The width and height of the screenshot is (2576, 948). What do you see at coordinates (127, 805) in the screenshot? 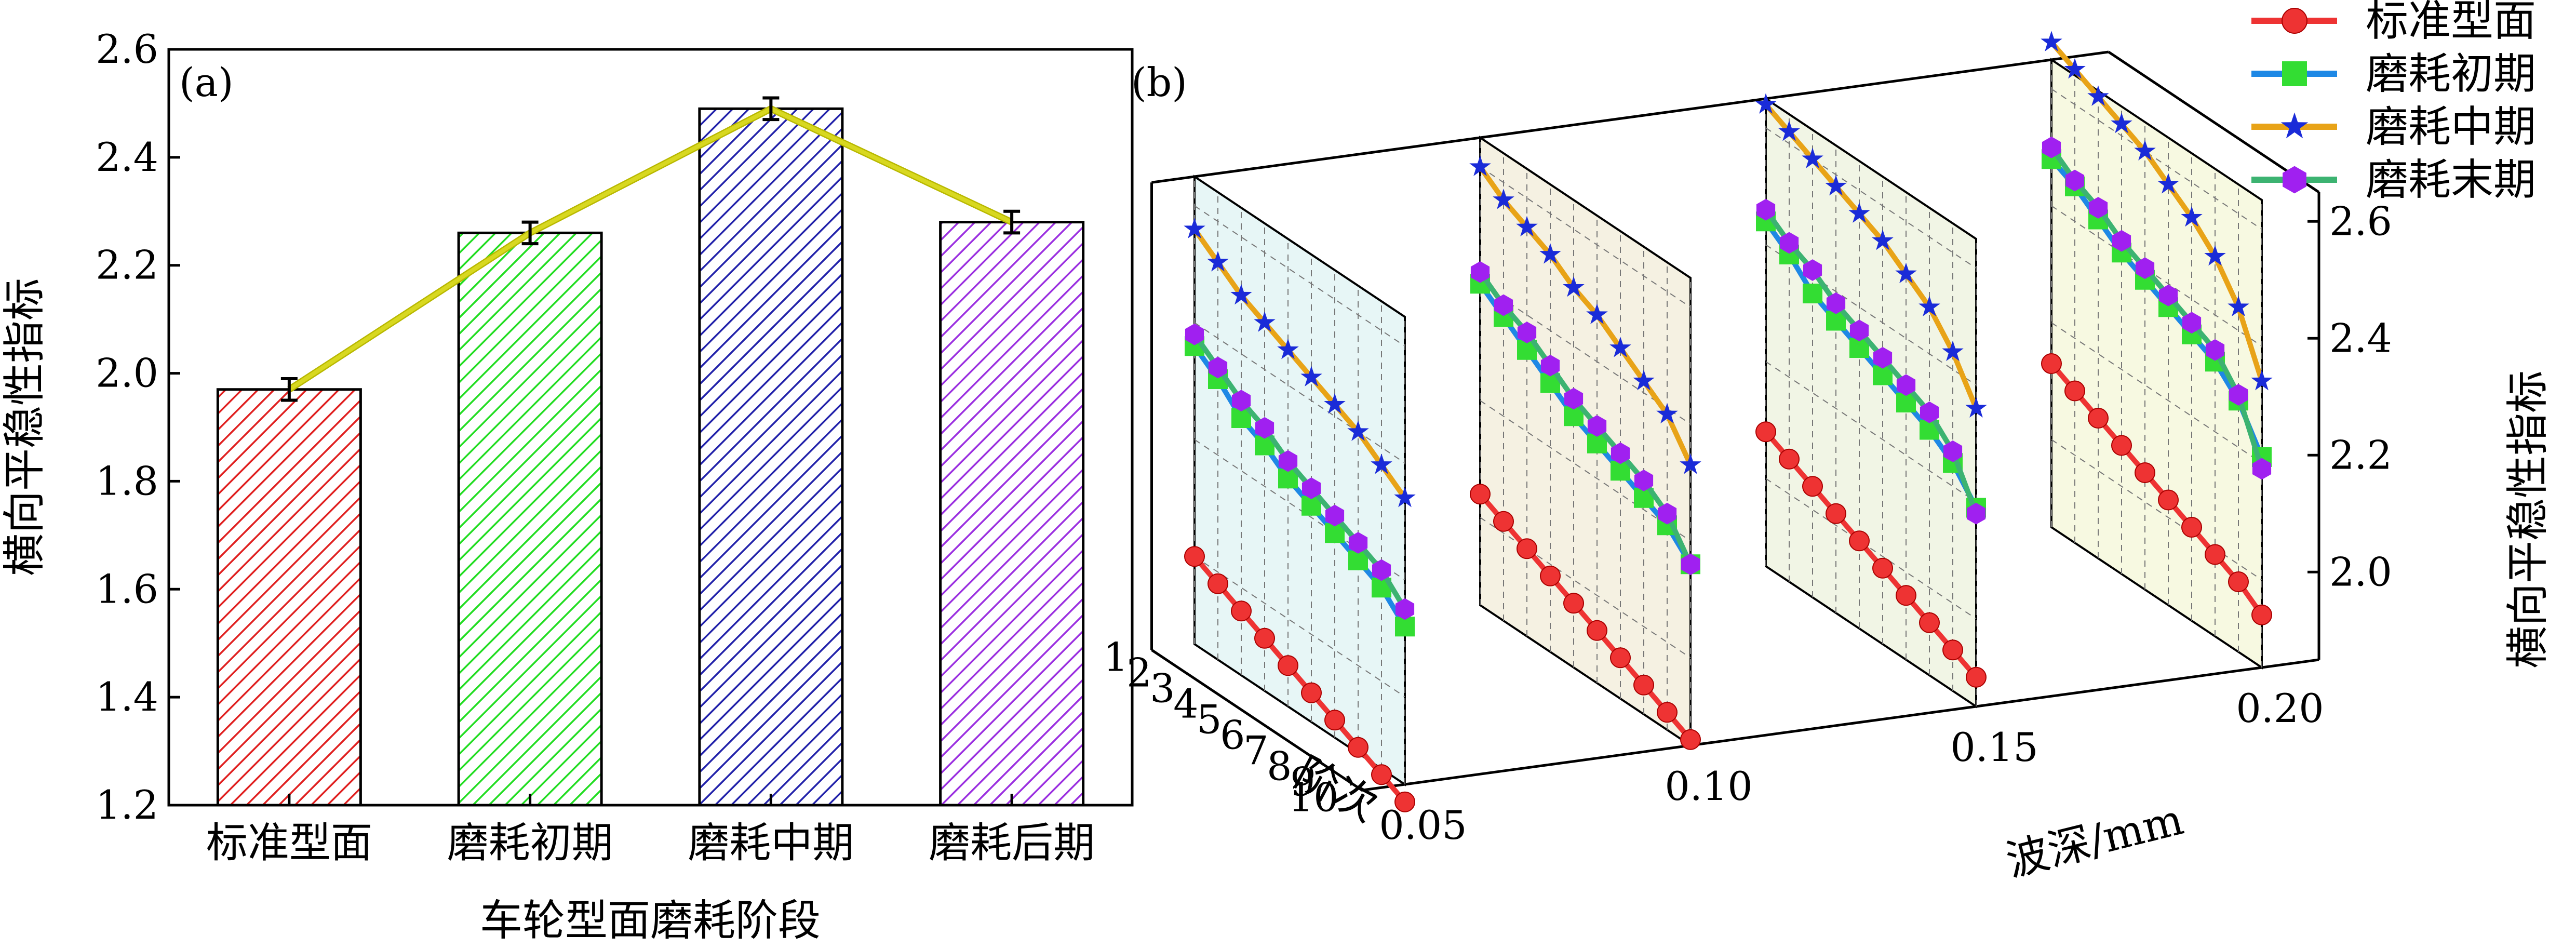
I see `y-tick-label: 1.2` at bounding box center [127, 805].